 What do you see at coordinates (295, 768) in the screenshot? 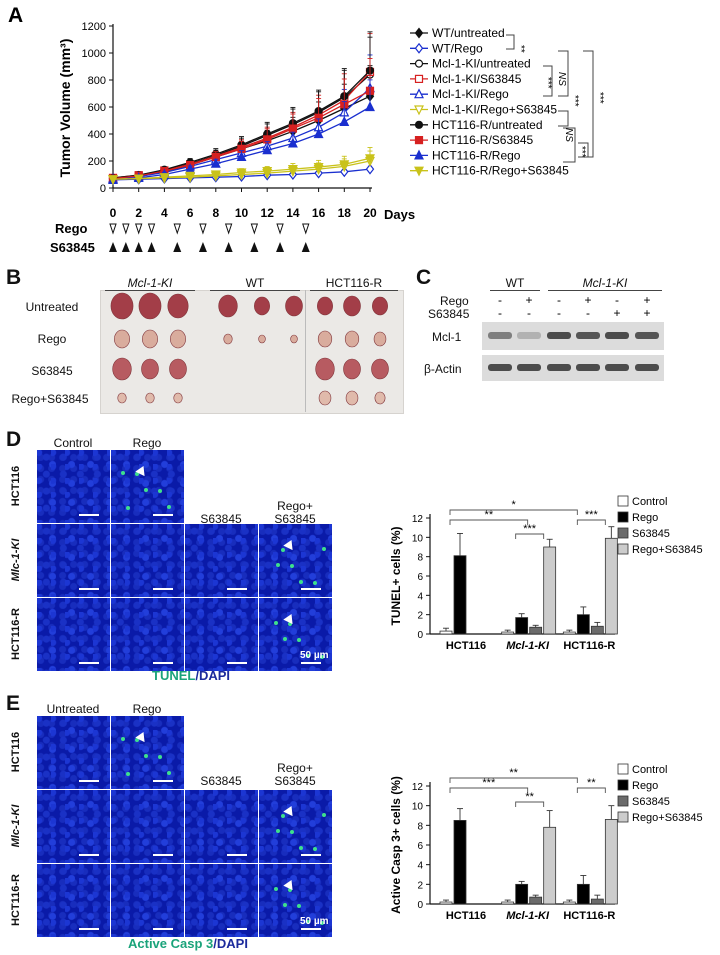
I see `e-col-combo-line1: Rego+` at bounding box center [295, 768].